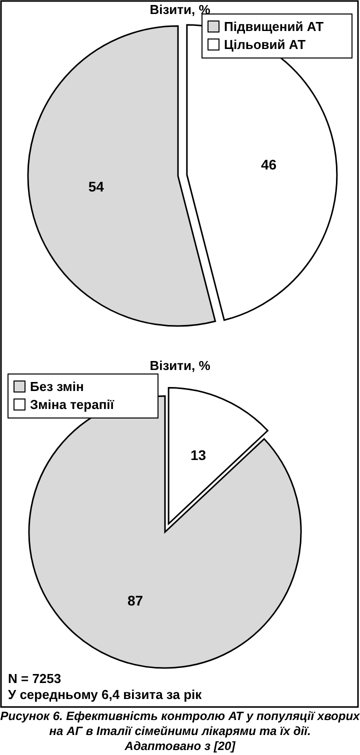 The width and height of the screenshot is (360, 755). I want to click on text: N = 7253, so click(35, 678).